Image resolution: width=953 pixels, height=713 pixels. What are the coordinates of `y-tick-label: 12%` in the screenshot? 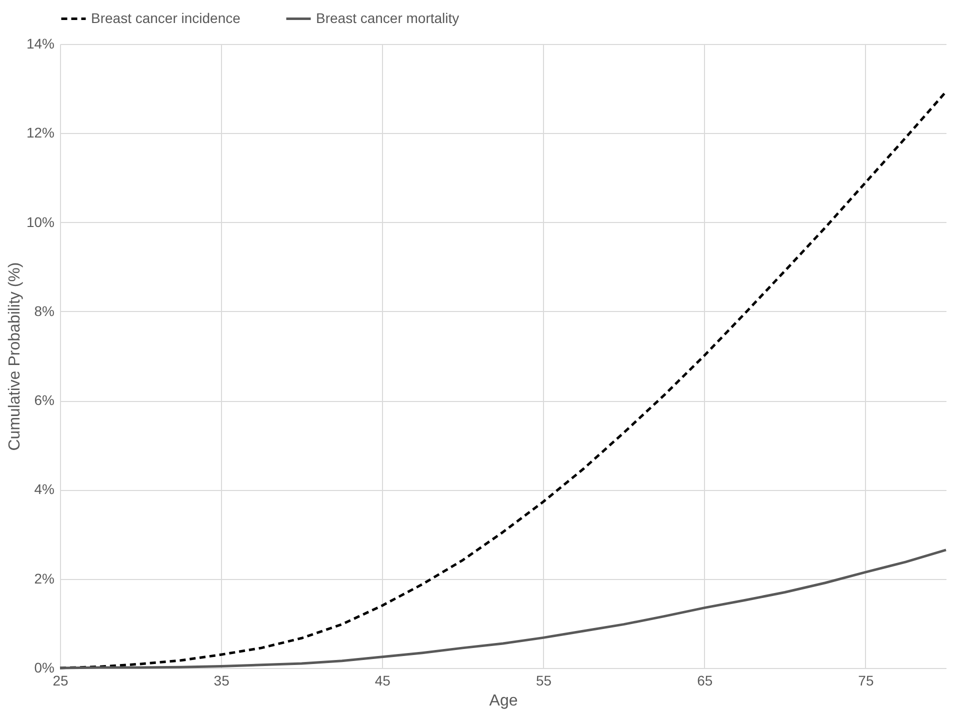 It's located at (40, 132).